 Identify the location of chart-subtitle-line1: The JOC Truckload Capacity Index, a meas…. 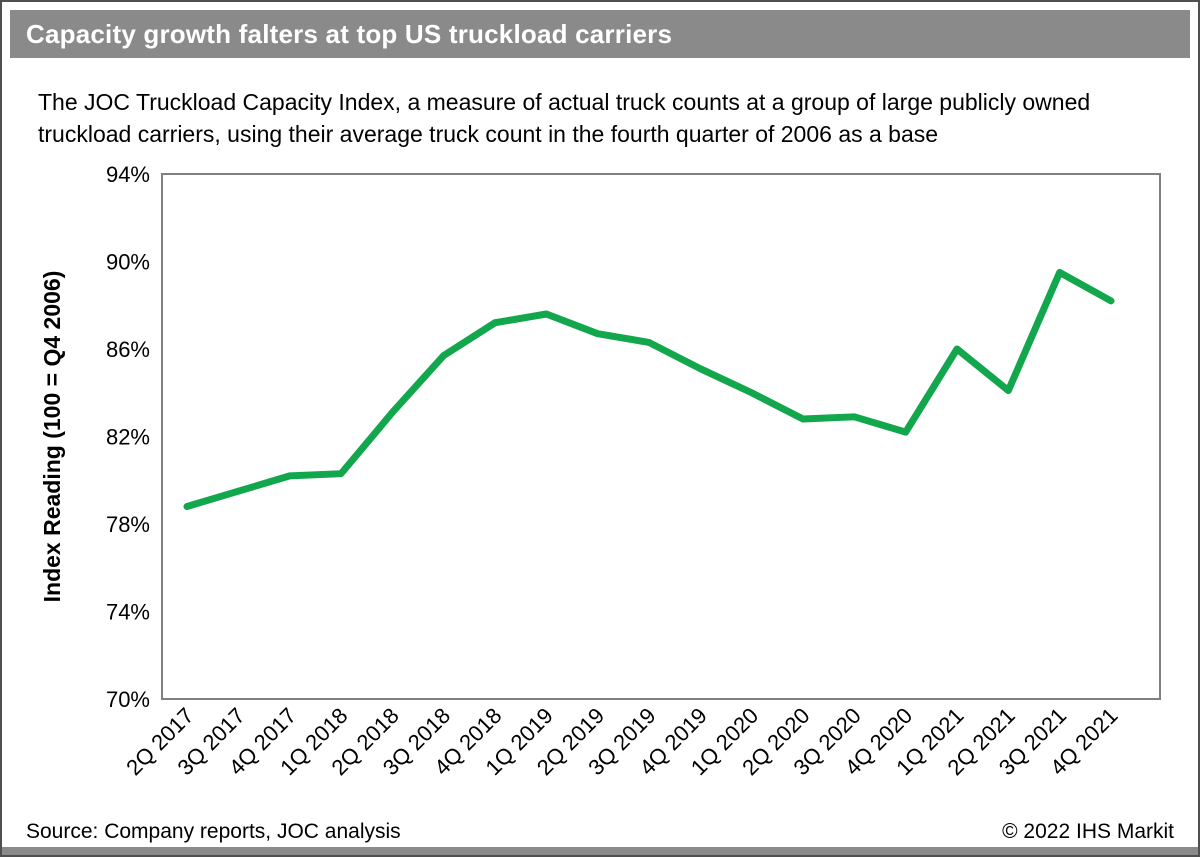
(564, 102).